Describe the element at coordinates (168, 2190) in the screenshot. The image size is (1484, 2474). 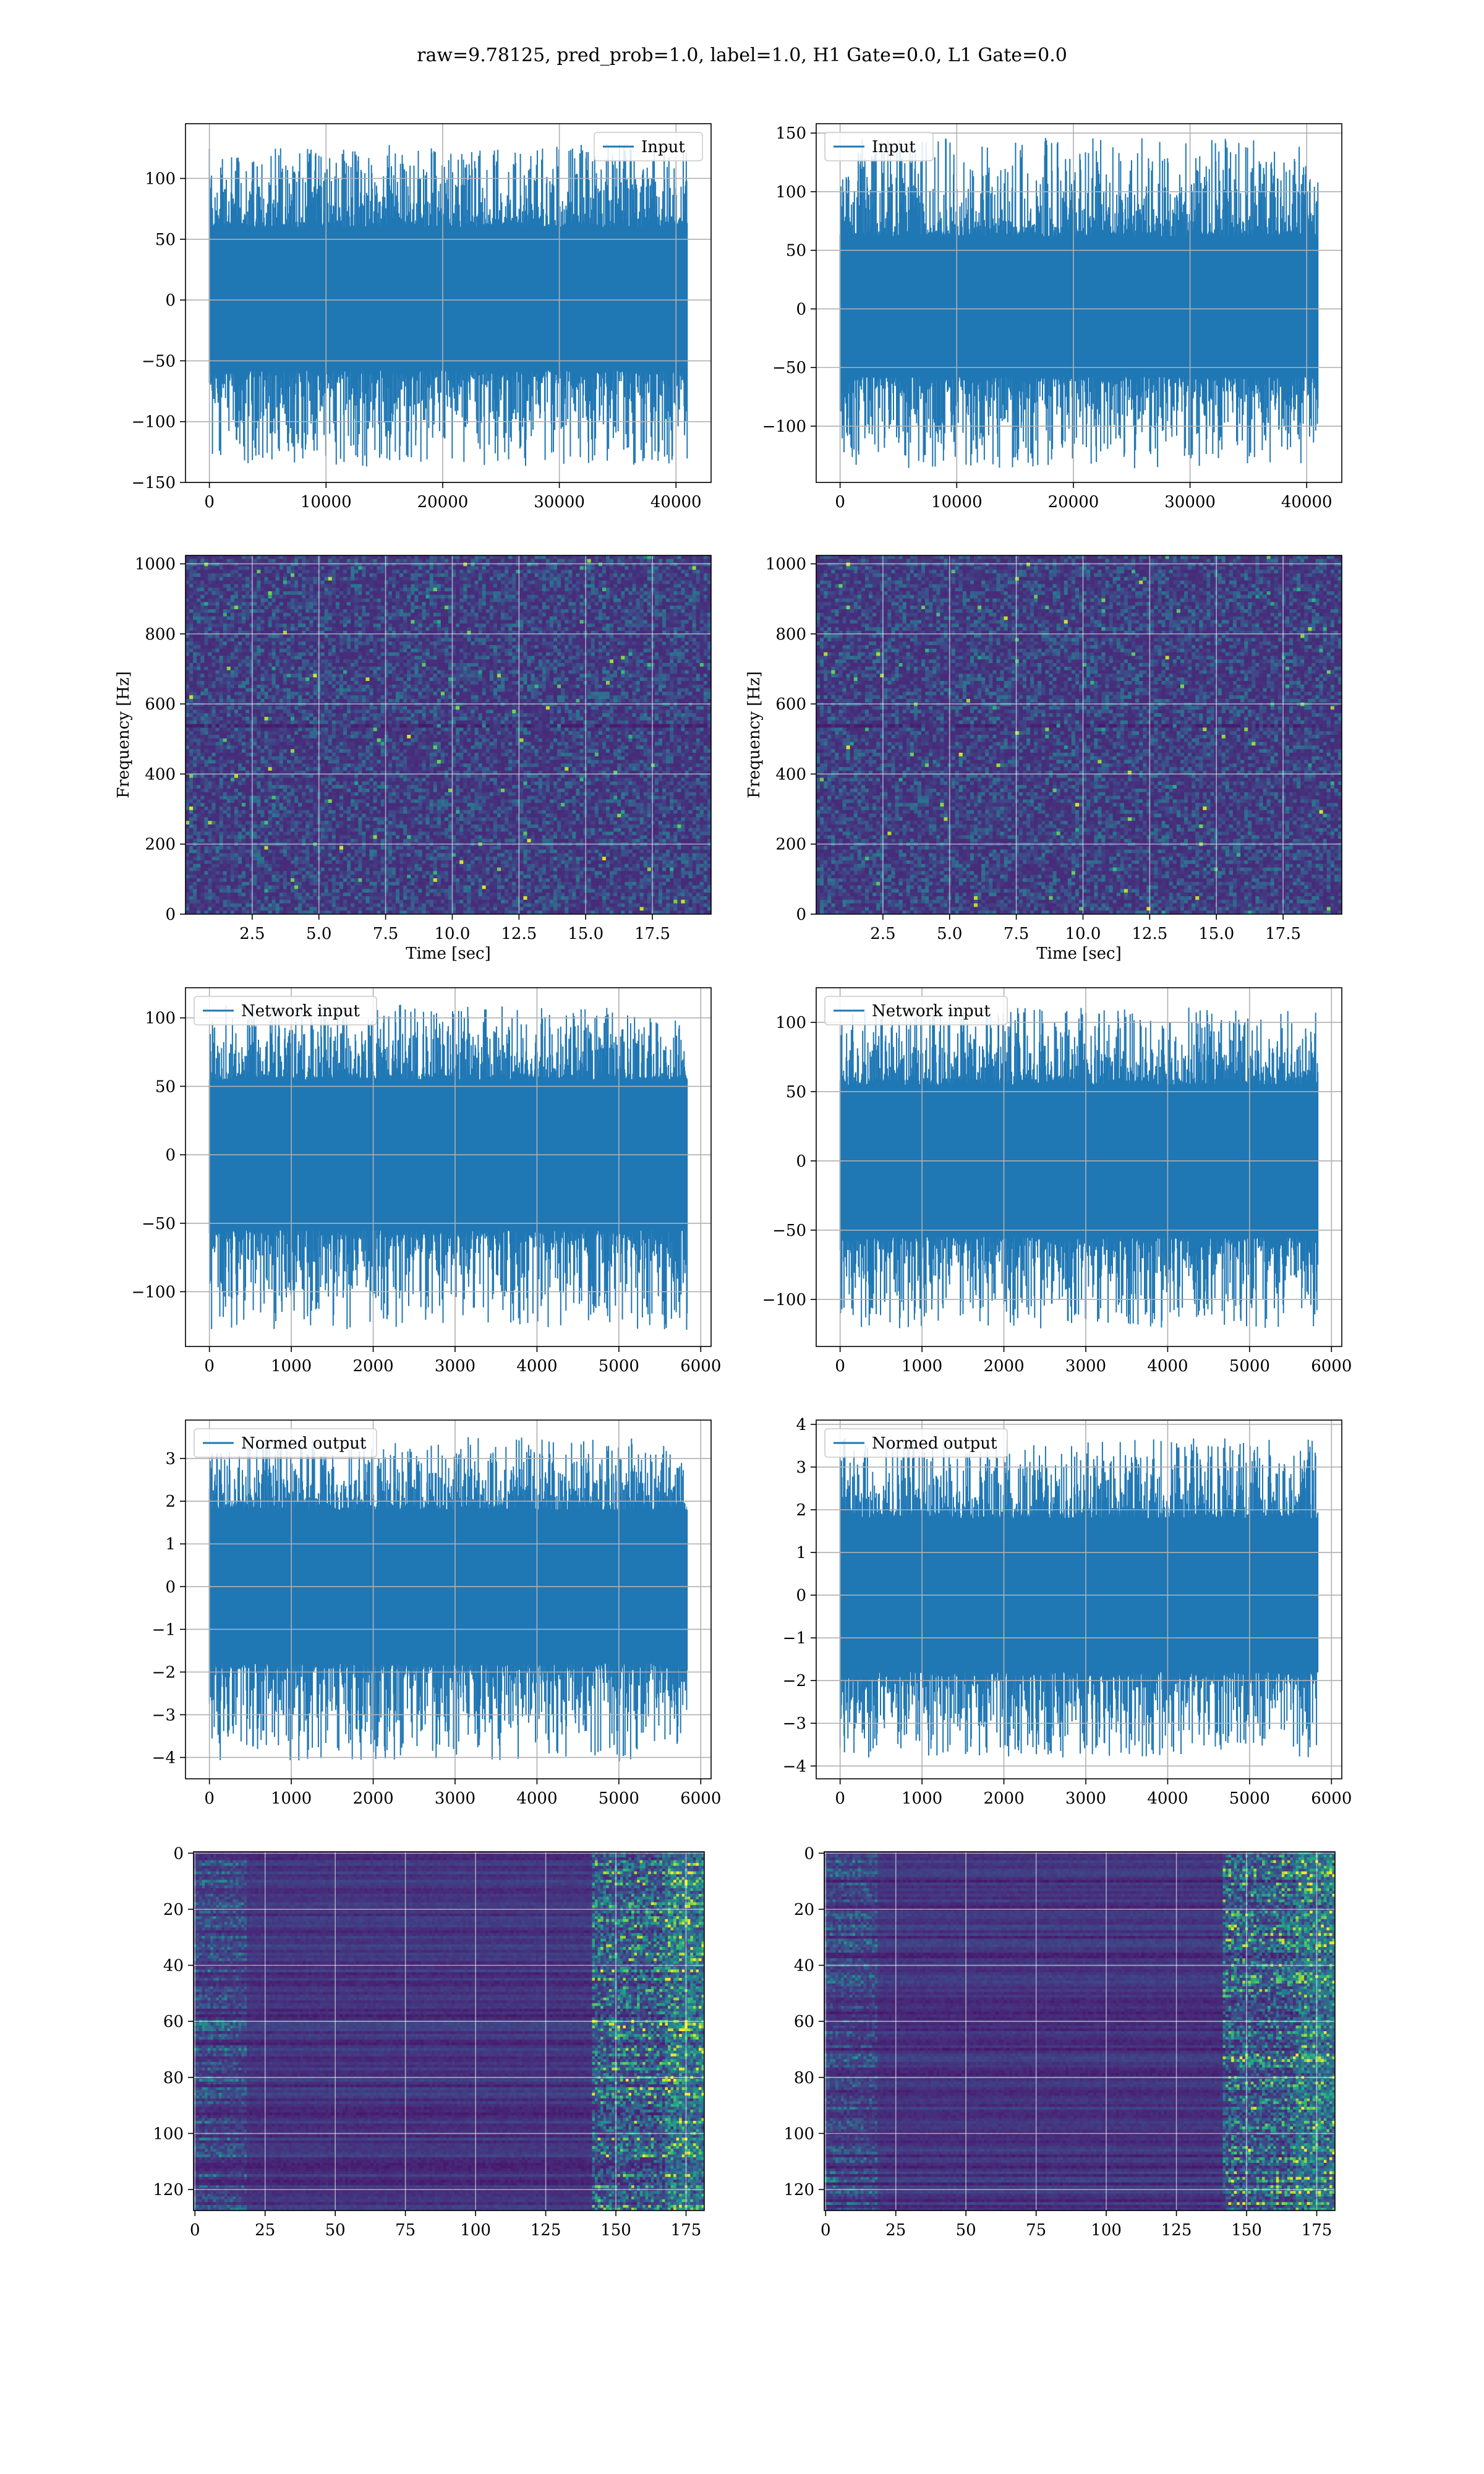
I see `feature-map-left-ytick-label: 120` at that location.